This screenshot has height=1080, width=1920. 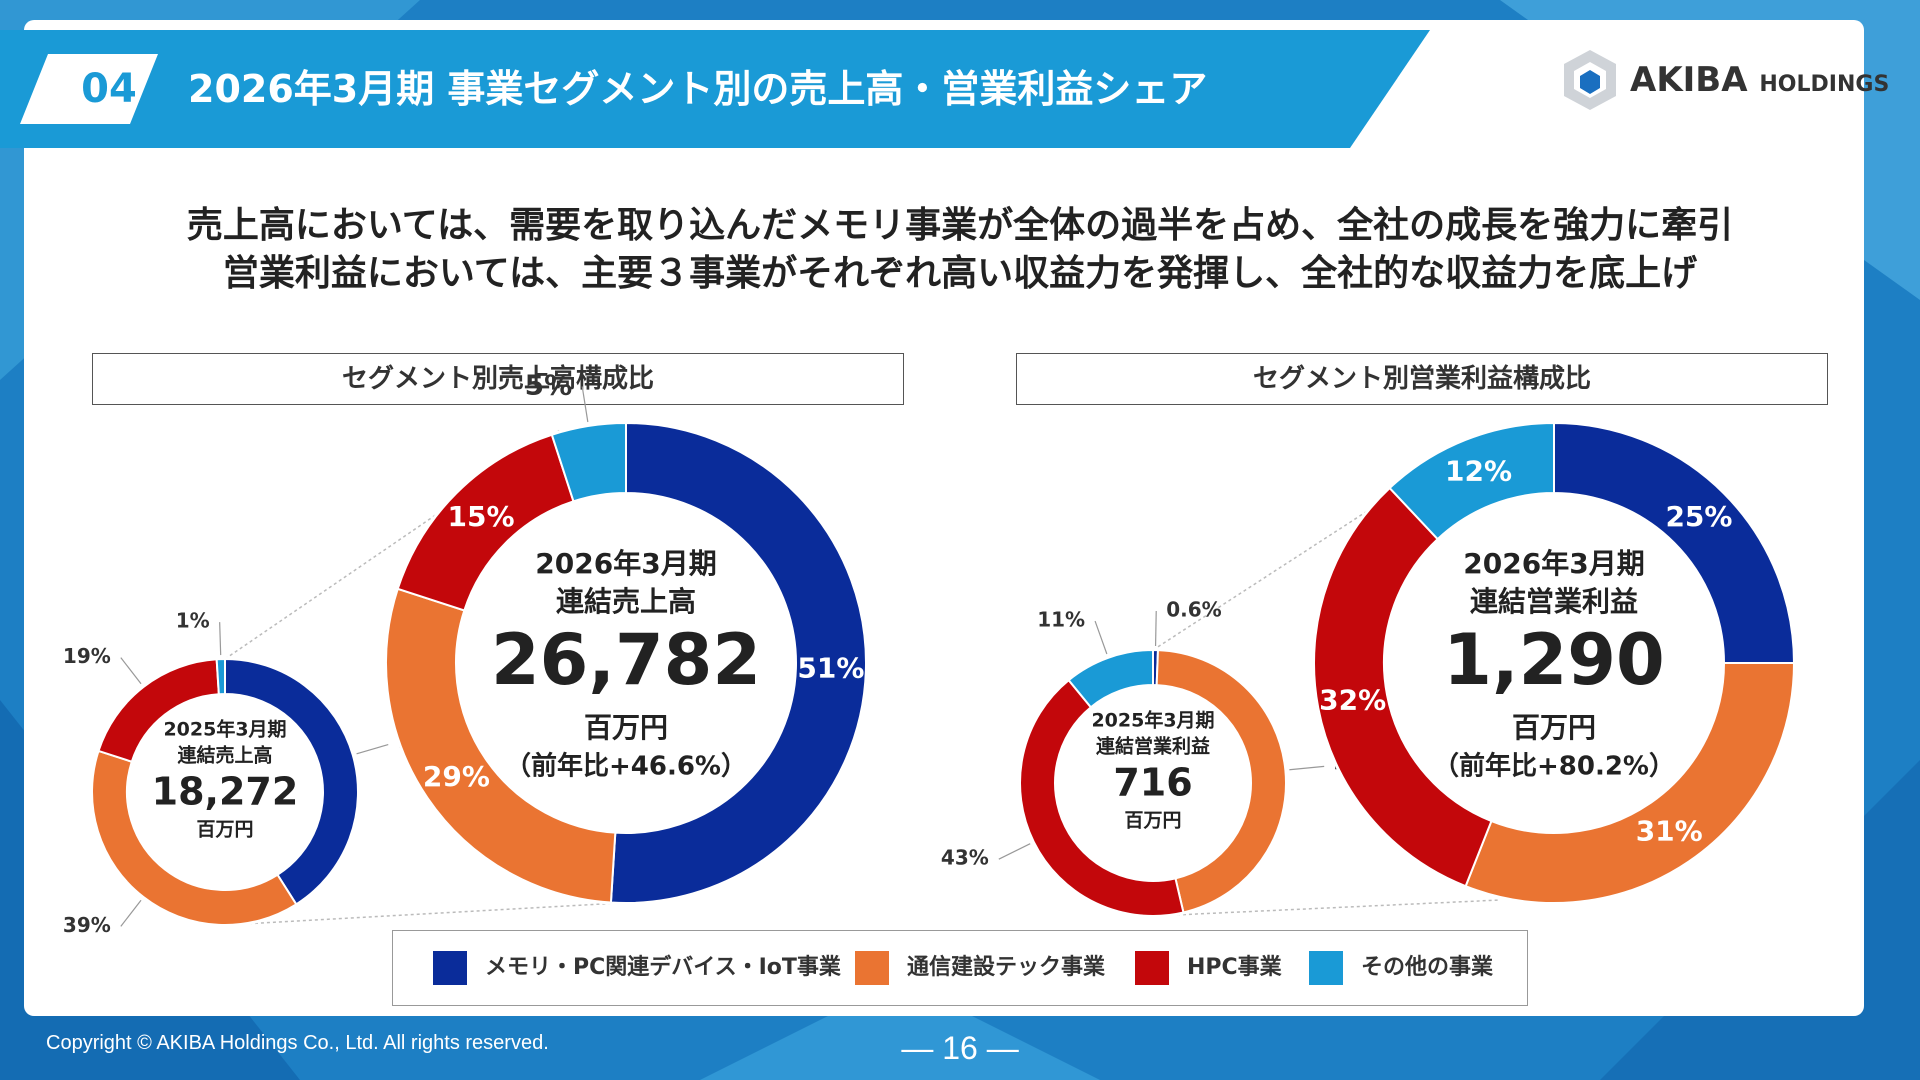 I want to click on slice-label: 51%, so click(x=830, y=667).